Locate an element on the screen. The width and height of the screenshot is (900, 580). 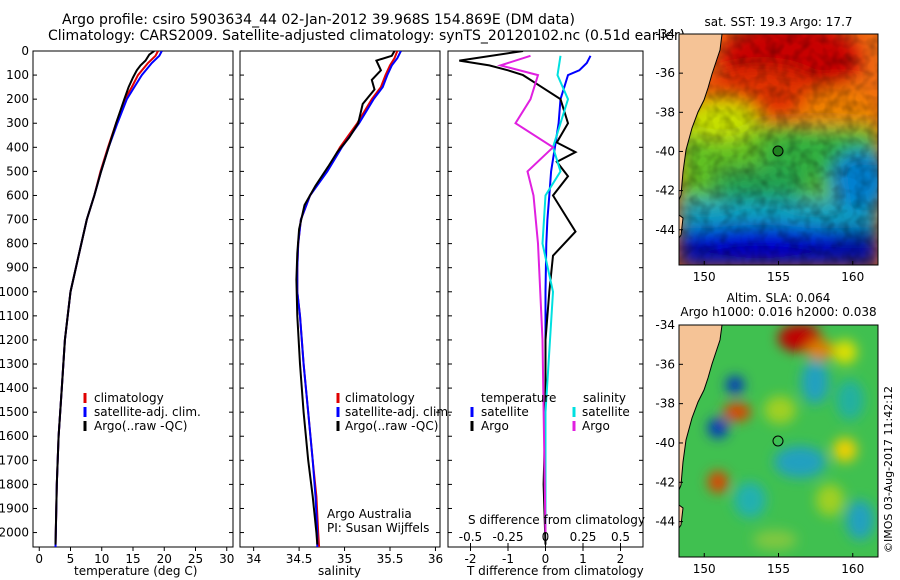
temperature-x-tick-label: 20 is located at coordinates (164, 559).